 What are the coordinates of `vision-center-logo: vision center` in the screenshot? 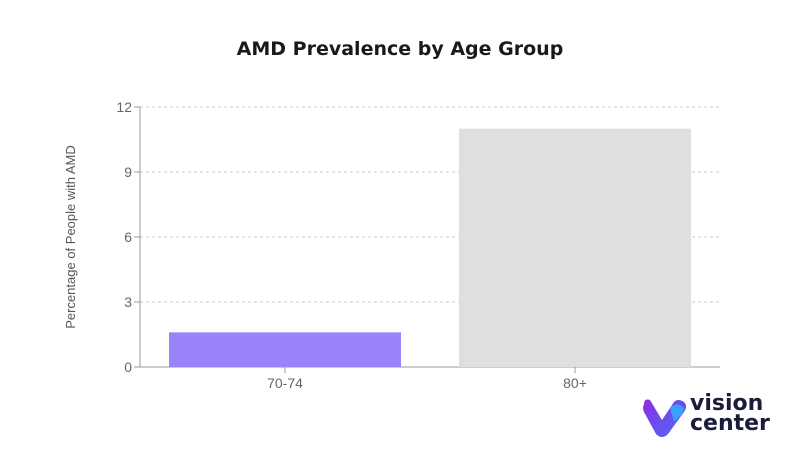 It's located at (715, 415).